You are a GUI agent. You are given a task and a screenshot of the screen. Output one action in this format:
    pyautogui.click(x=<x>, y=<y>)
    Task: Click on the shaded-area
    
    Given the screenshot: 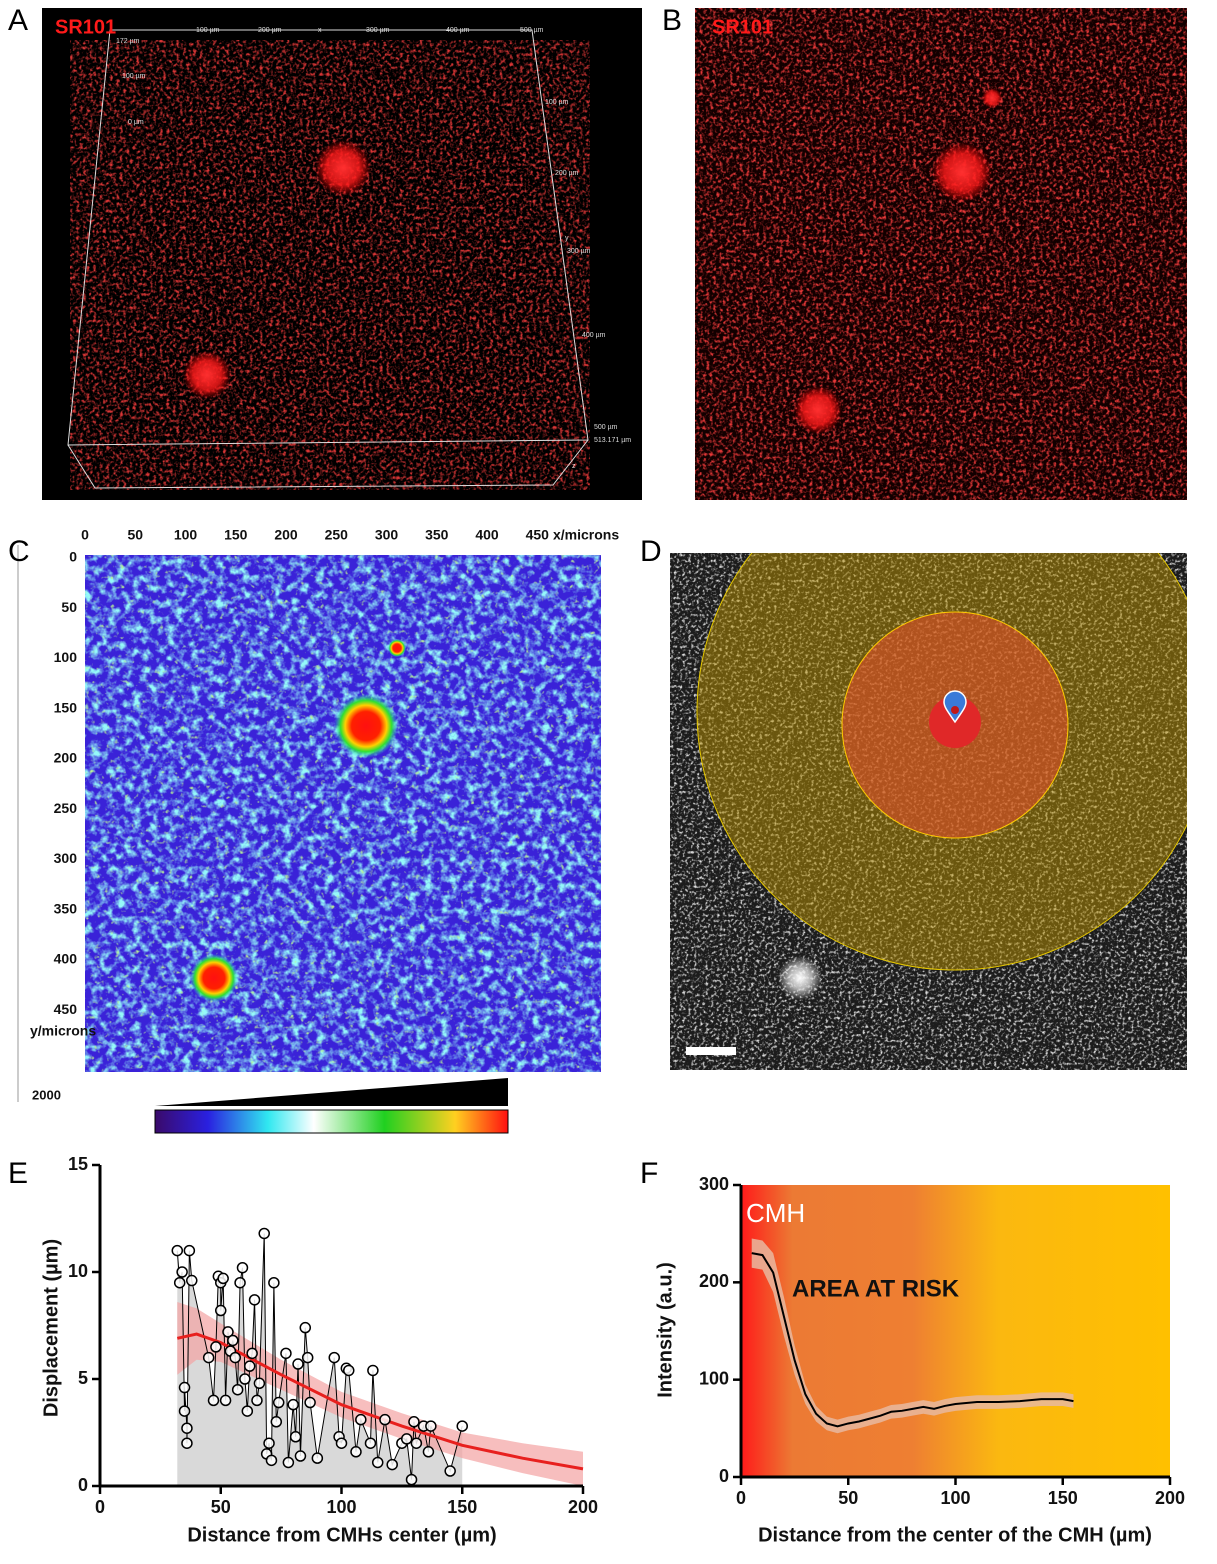 What is the action you would take?
    pyautogui.click(x=320, y=1359)
    